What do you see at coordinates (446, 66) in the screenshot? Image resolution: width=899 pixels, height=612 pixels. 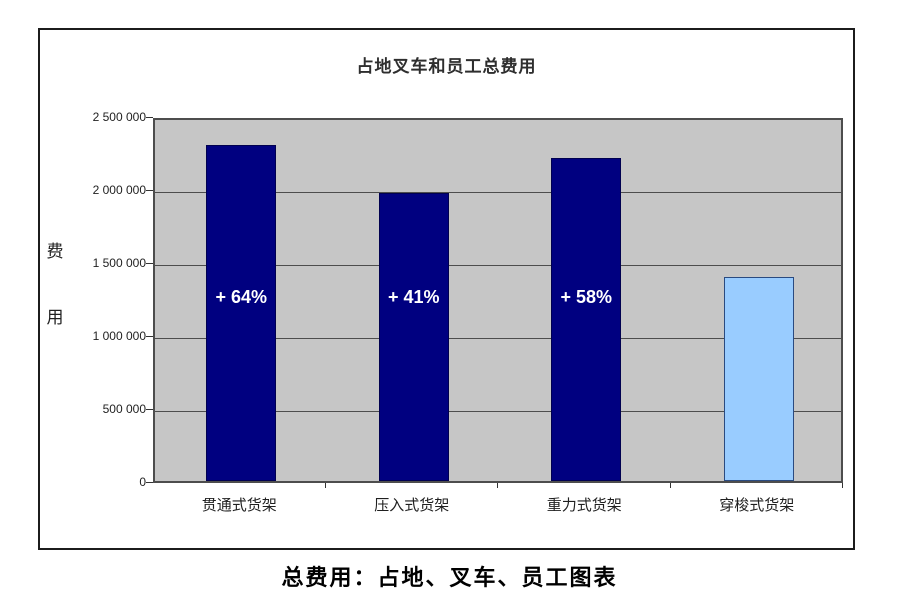 I see `chart-title: 占地叉车和员工总费用` at bounding box center [446, 66].